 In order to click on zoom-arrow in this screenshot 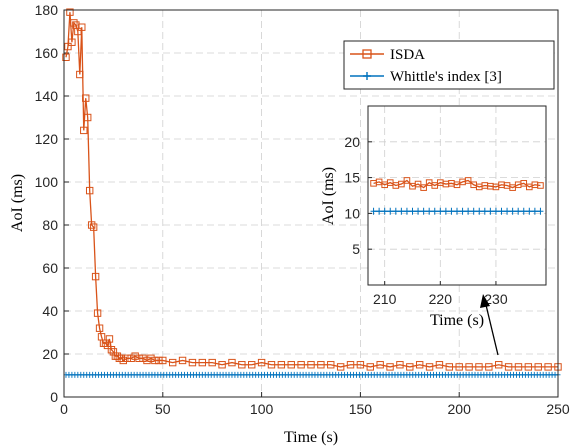, I will do `click(489, 325)`.